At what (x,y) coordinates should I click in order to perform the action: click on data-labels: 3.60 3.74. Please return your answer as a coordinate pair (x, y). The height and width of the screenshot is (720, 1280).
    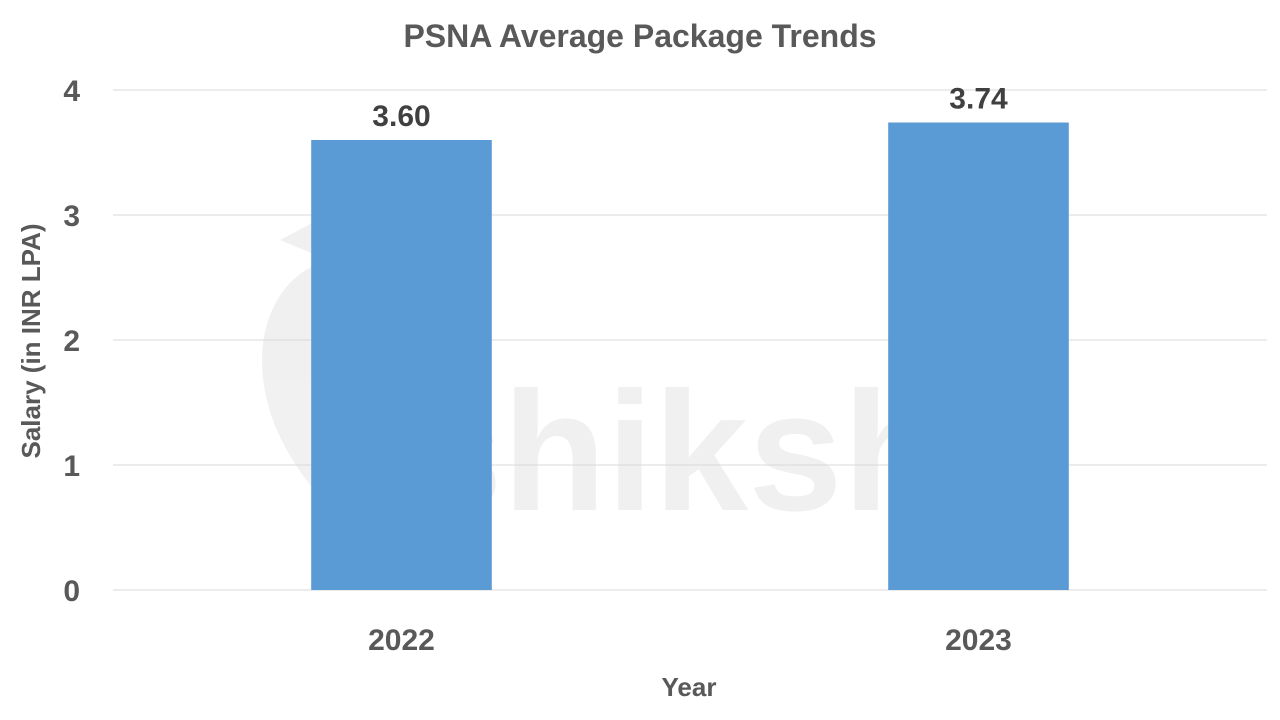
    Looking at the image, I should click on (690, 108).